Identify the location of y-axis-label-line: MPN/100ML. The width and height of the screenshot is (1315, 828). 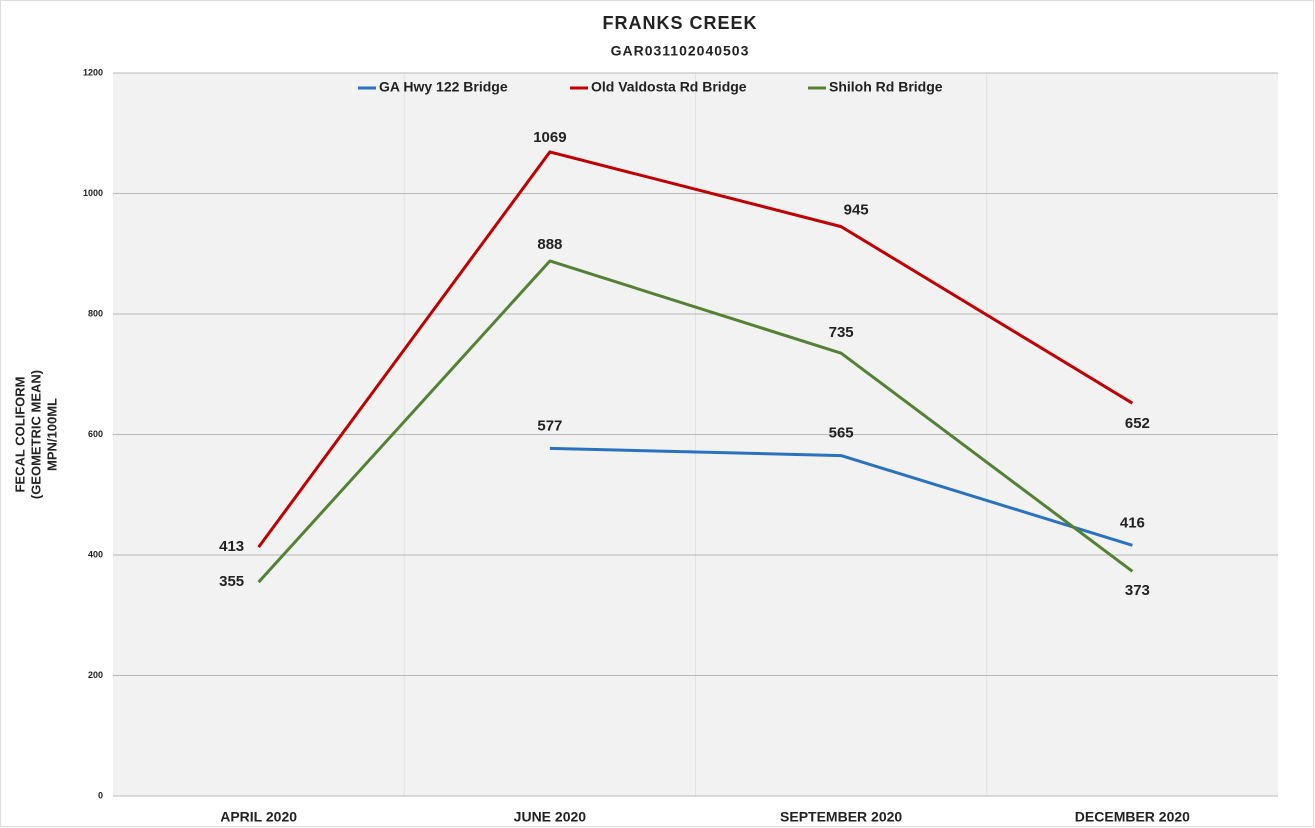
(51, 434).